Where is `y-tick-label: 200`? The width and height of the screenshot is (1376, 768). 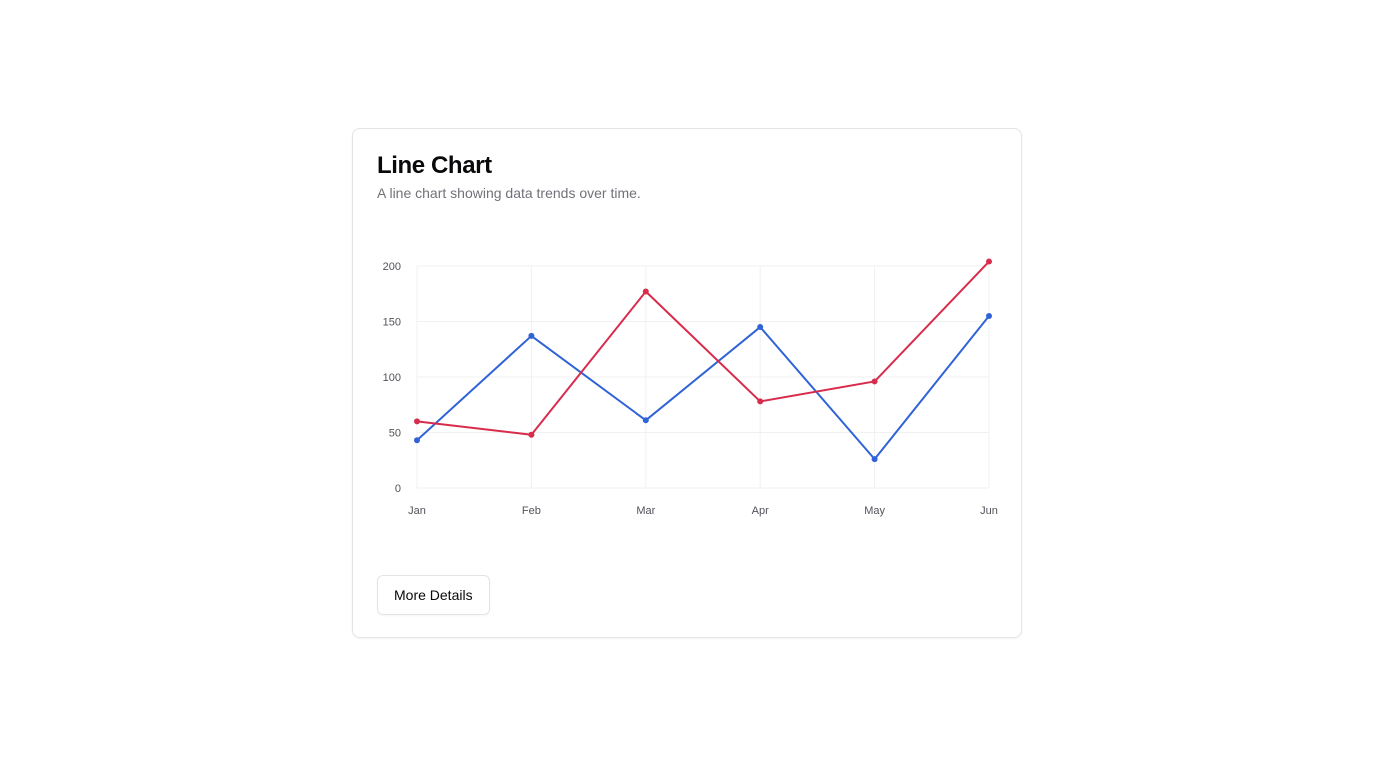
y-tick-label: 200 is located at coordinates (392, 267).